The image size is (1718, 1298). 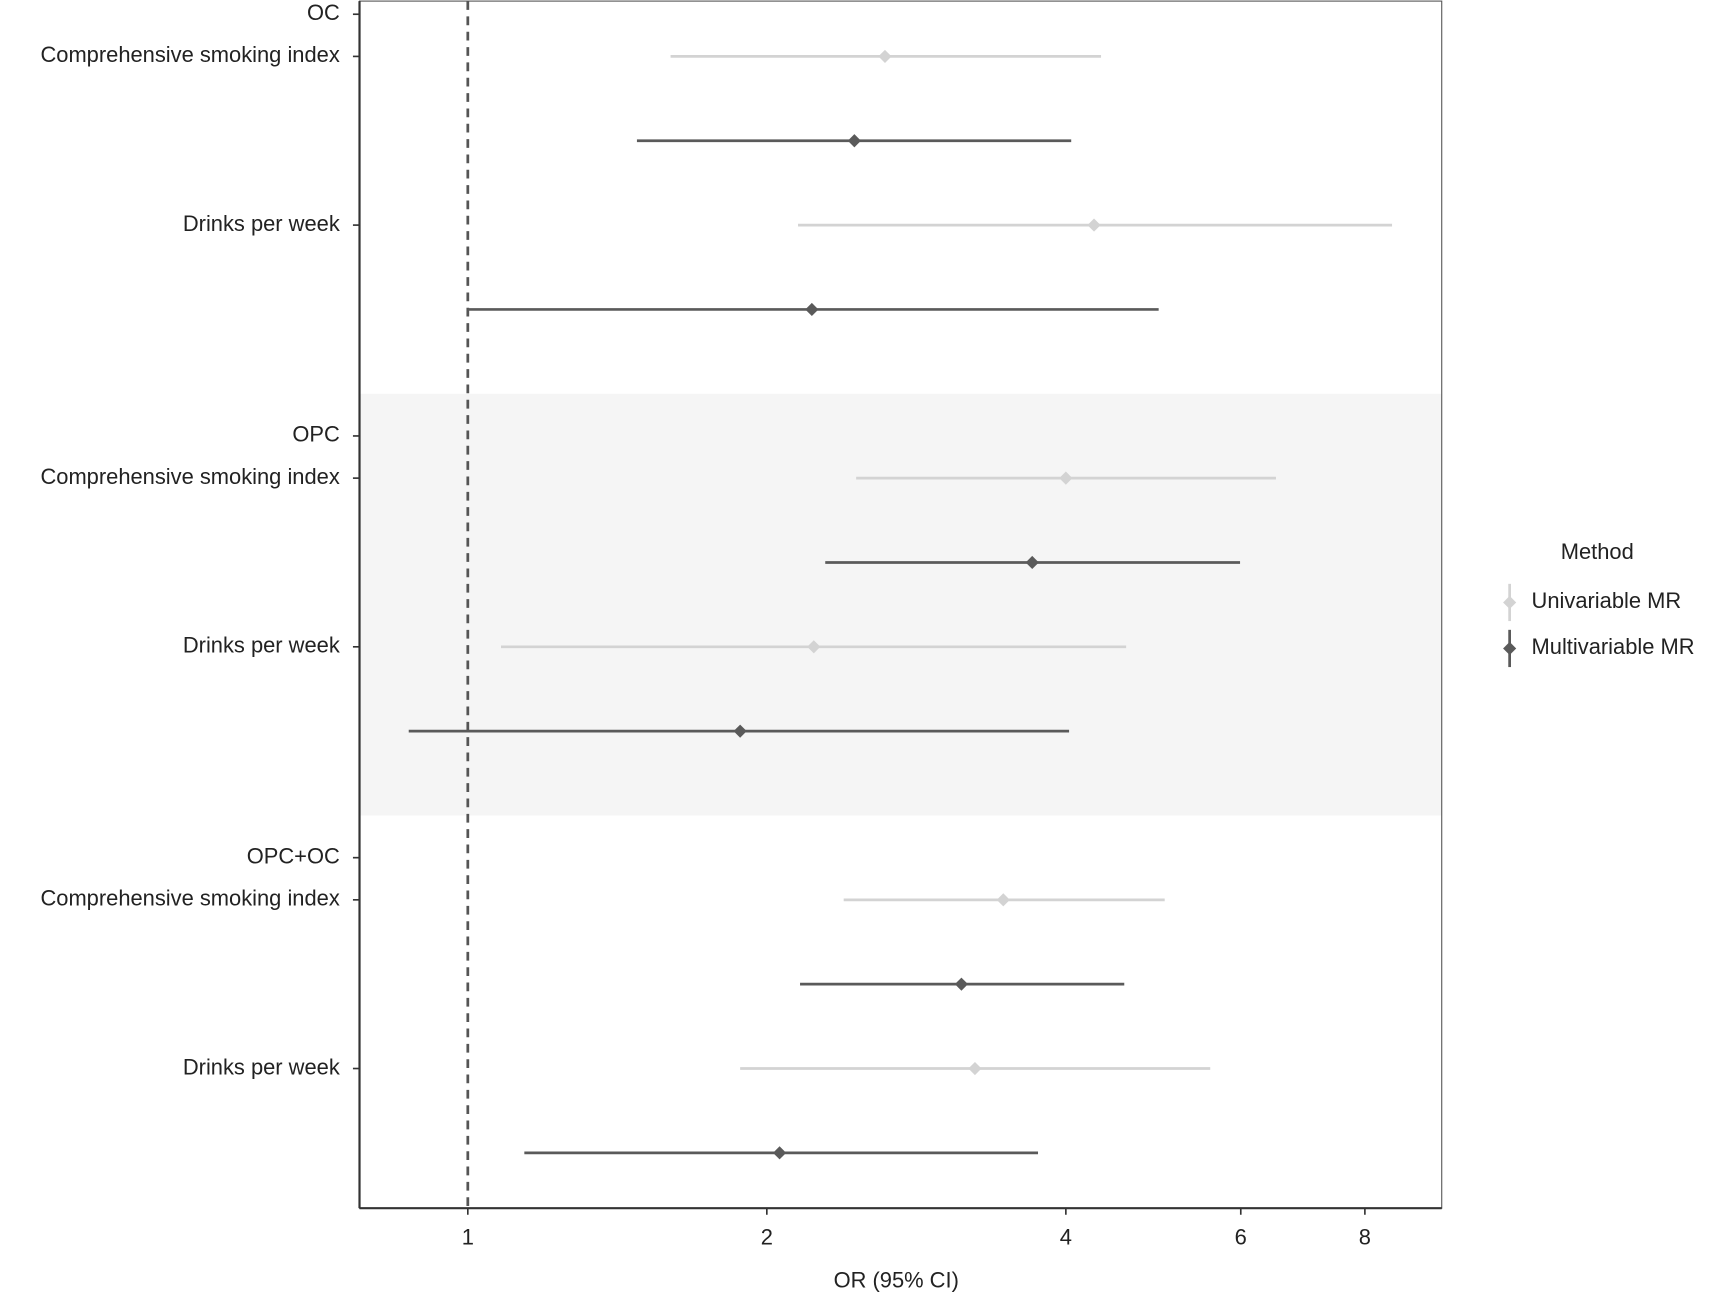 What do you see at coordinates (315, 434) in the screenshot?
I see `group-label: OPC` at bounding box center [315, 434].